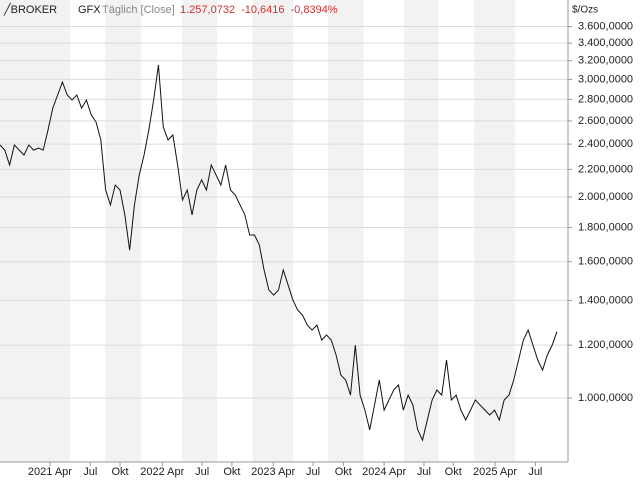  What do you see at coordinates (605, 61) in the screenshot?
I see `y-tick-label: 3.200,0000` at bounding box center [605, 61].